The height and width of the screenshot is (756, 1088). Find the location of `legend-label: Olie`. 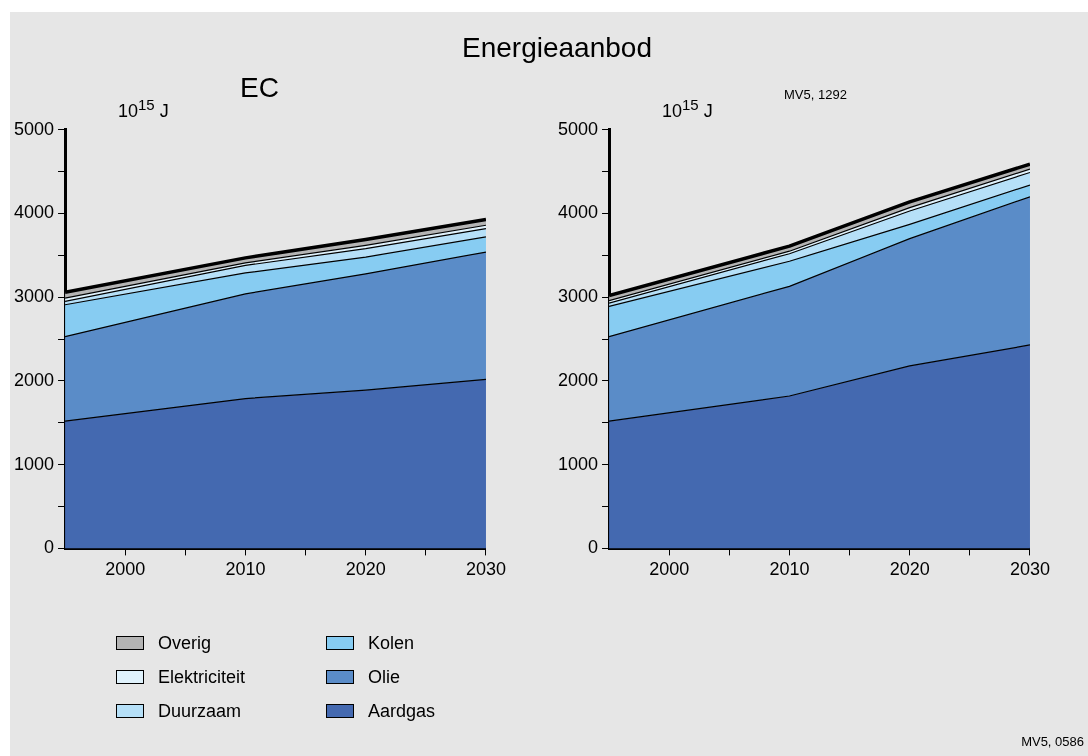

legend-label: Olie is located at coordinates (384, 677).